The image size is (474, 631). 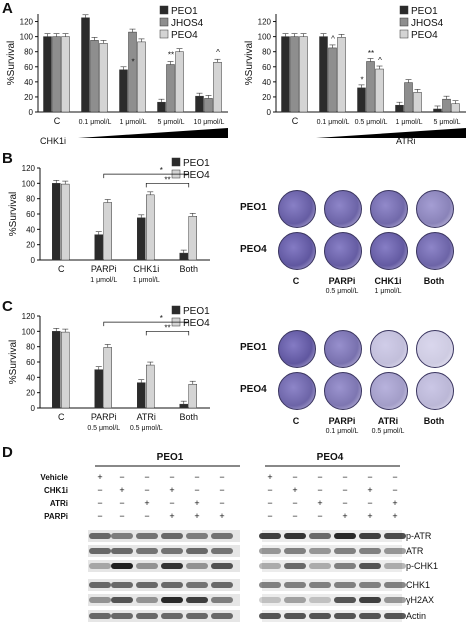 I want to click on dish-col-label: ATRi, so click(x=388, y=421).